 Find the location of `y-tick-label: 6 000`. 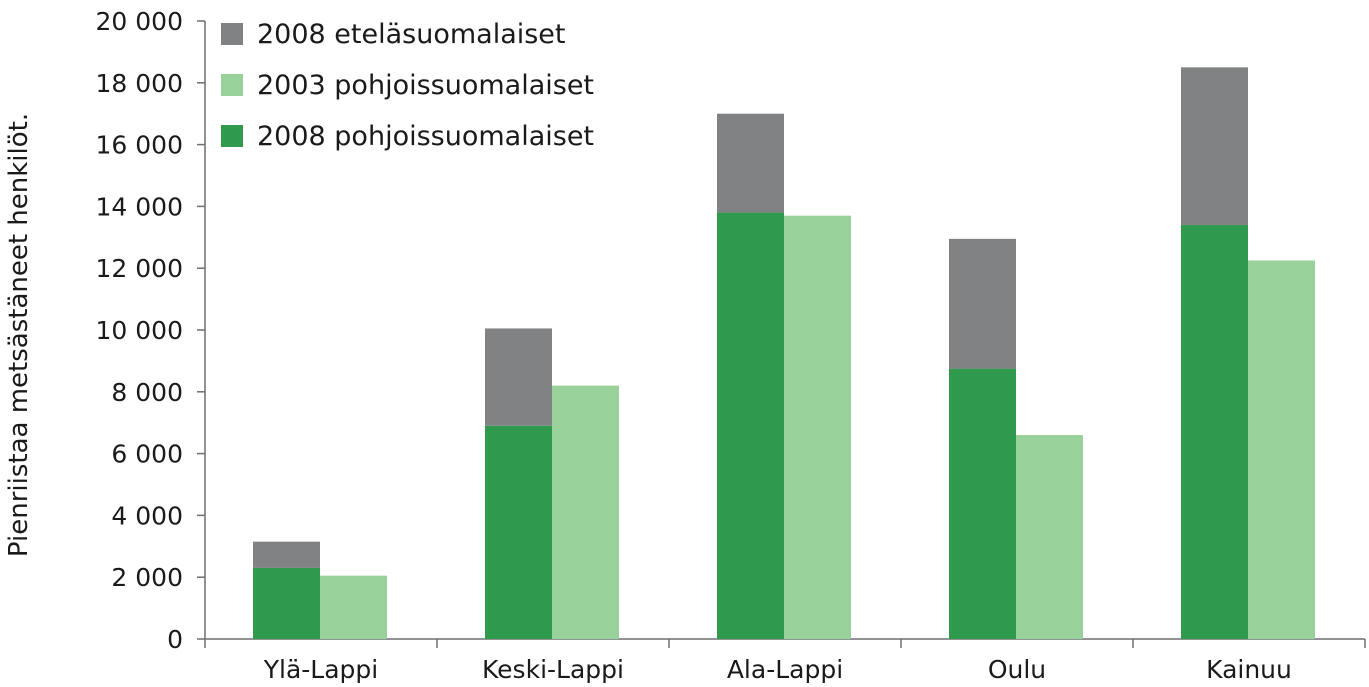

y-tick-label: 6 000 is located at coordinates (147, 454).